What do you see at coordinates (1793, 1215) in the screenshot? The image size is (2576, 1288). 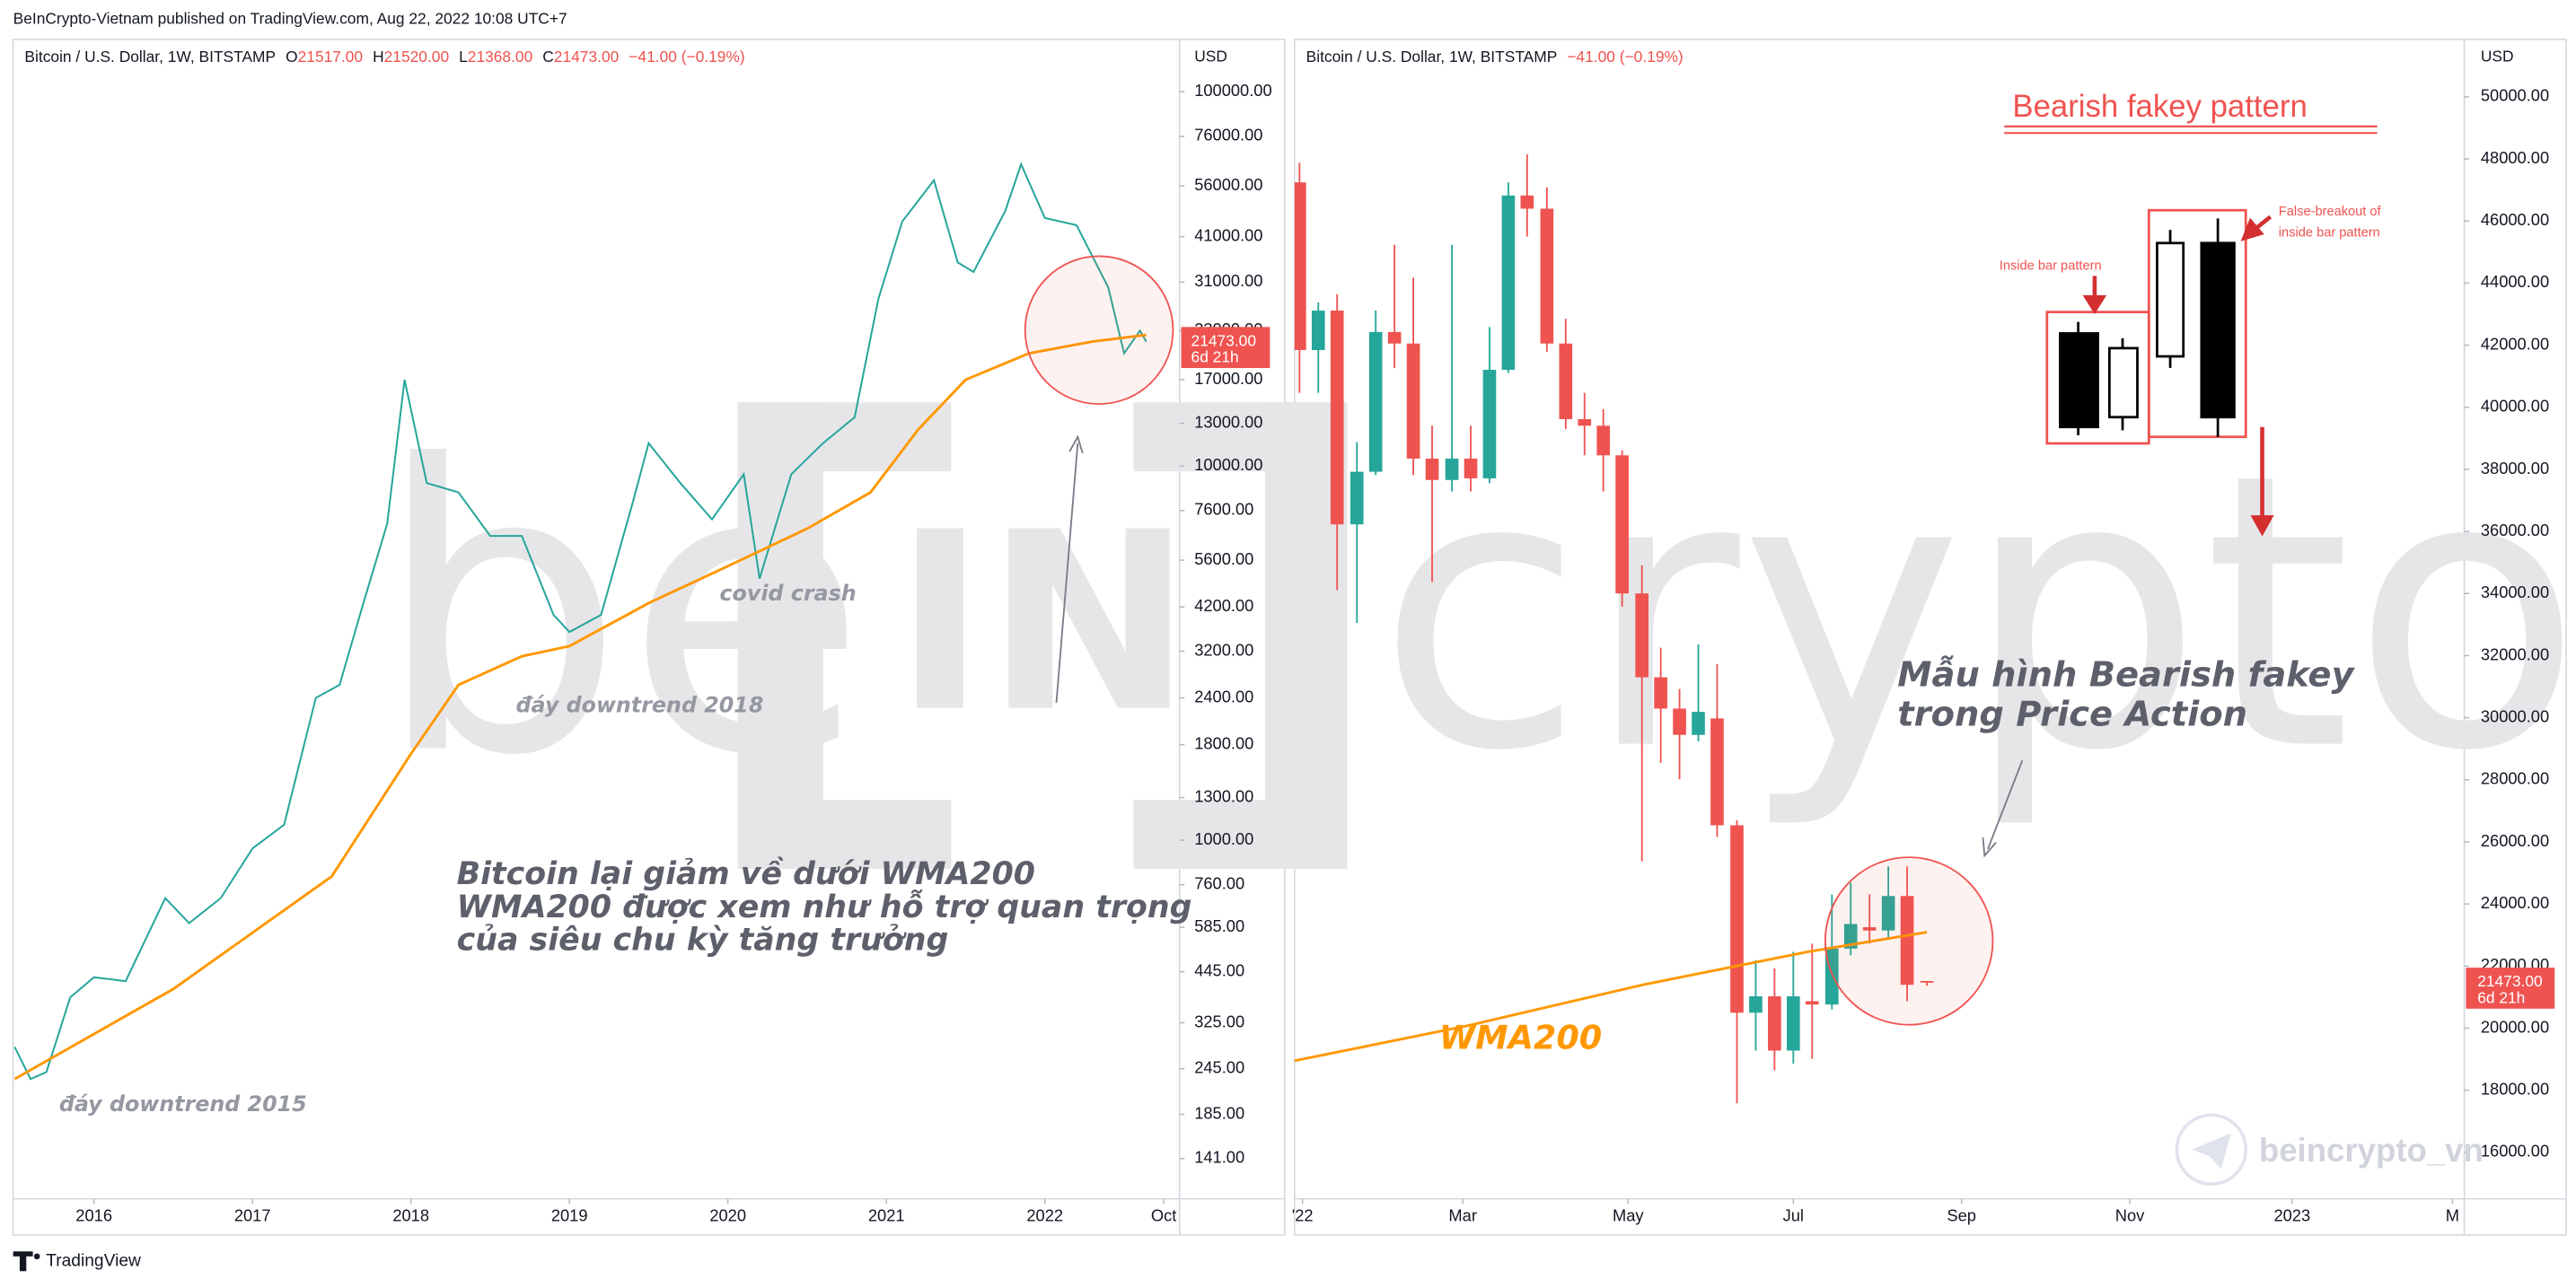 I see `x-tick-label: Jul` at bounding box center [1793, 1215].